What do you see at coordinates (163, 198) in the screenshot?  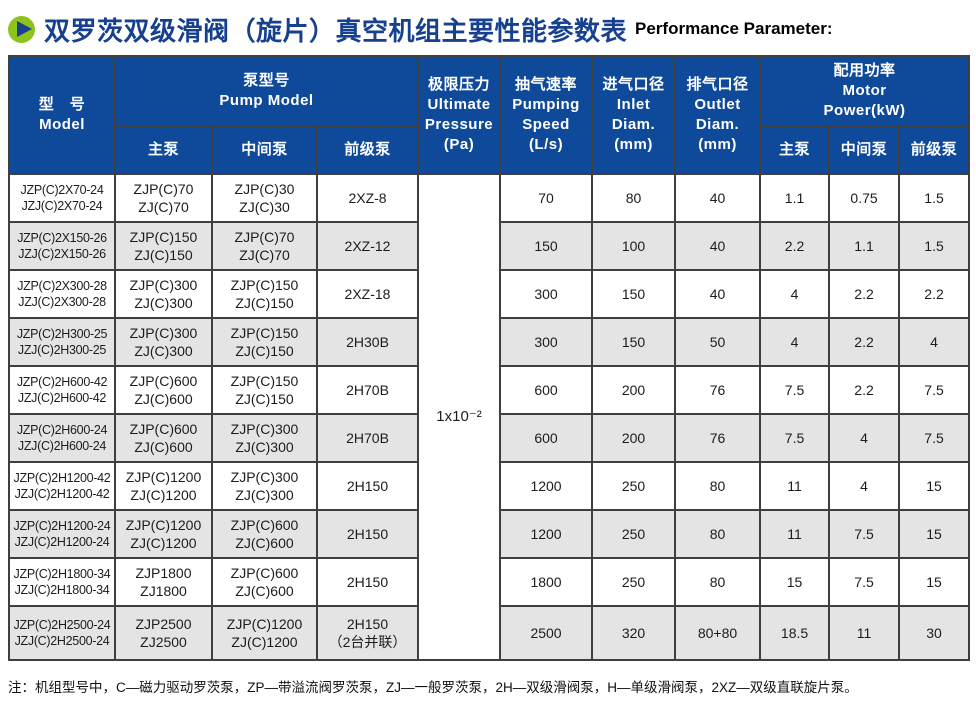 I see `cell-main: ZJP(C)70 ZJ(C)70` at bounding box center [163, 198].